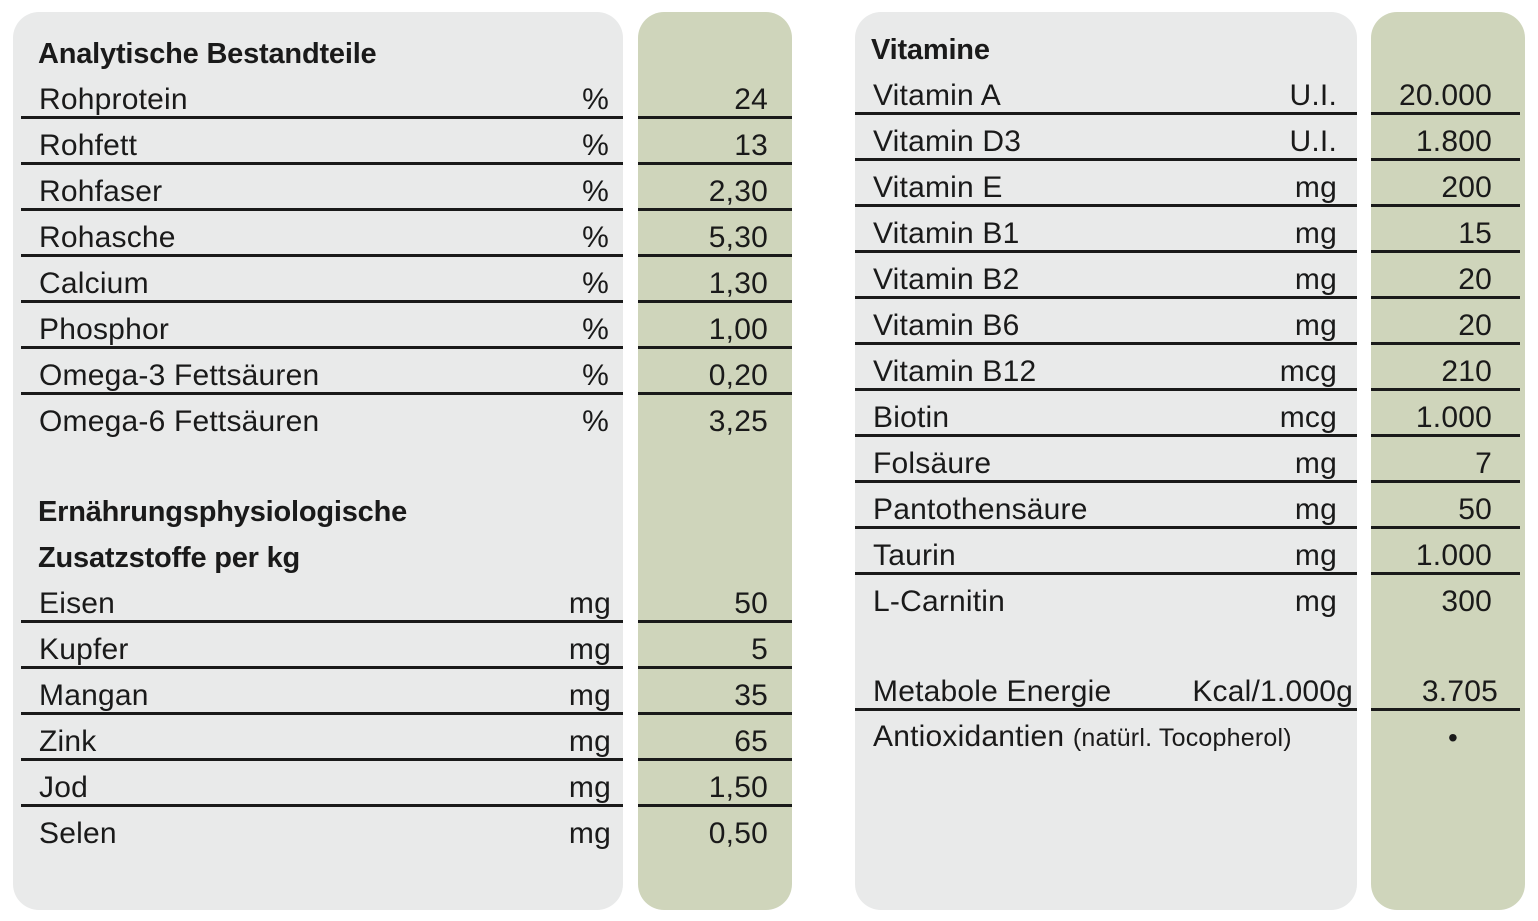 This screenshot has width=1538, height=921. Describe the element at coordinates (322, 646) in the screenshot. I see `table-row: Kupfer mg` at that location.